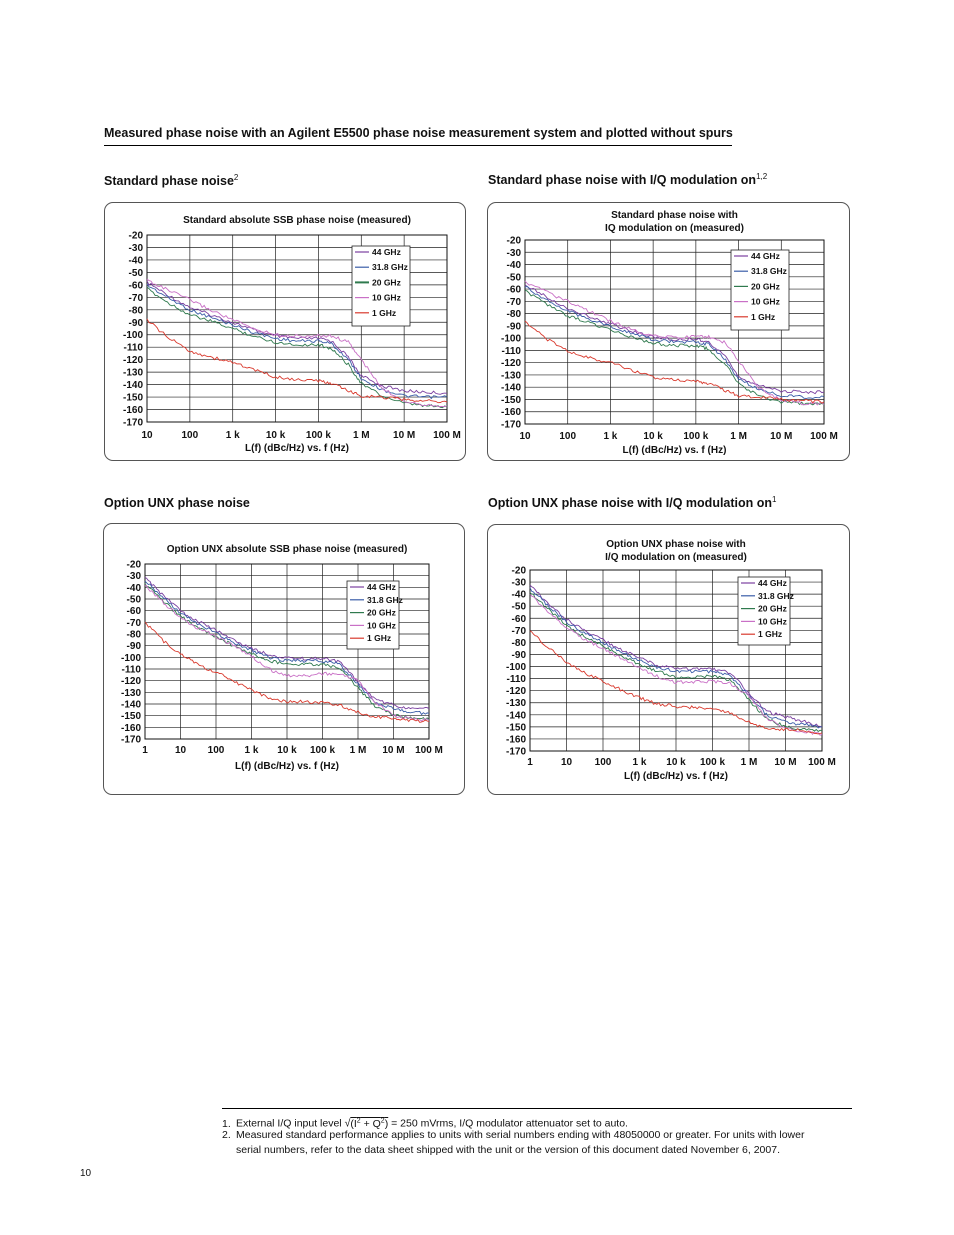 The height and width of the screenshot is (1235, 954). I want to click on section-title-standard: Standard phase noise2, so click(171, 180).